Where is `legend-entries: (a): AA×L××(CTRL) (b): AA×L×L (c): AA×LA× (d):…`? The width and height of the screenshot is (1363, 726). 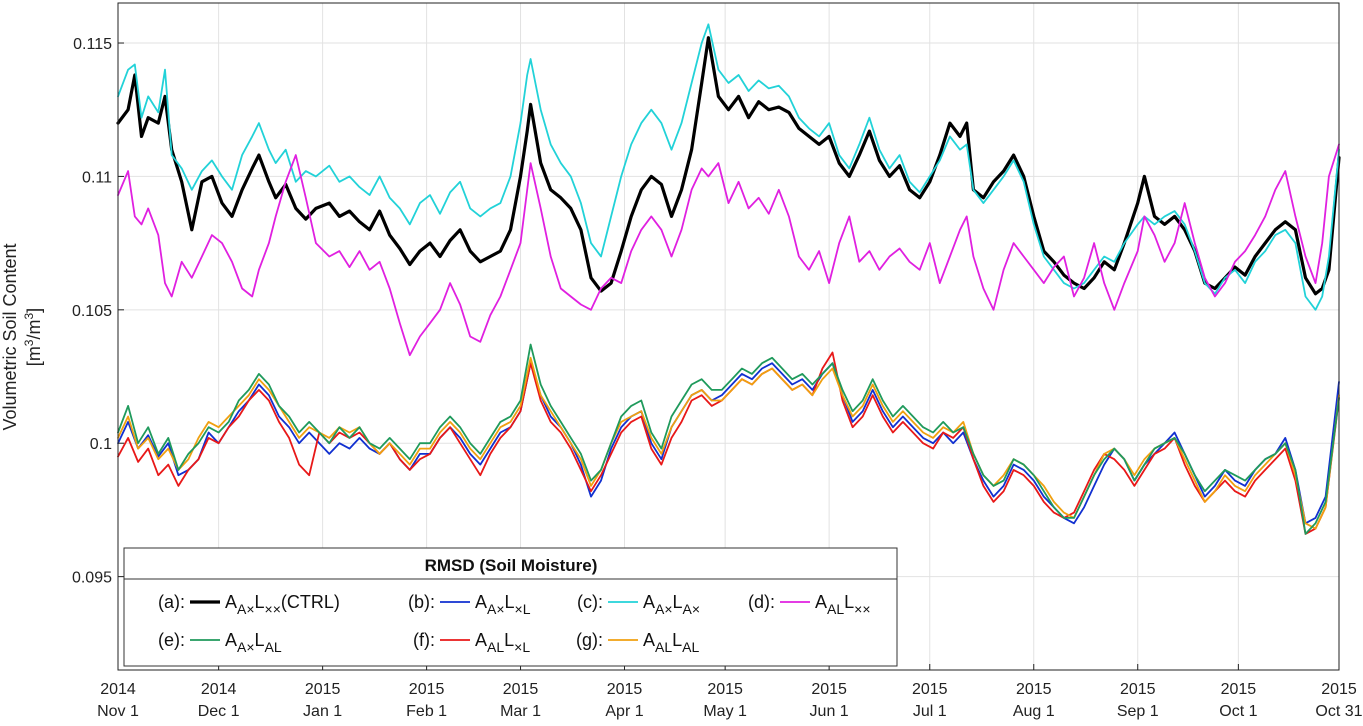
legend-entries: (a): AA×L××(CTRL) (b): AA×L×L (c): AA×LA× (d):… is located at coordinates (514, 623).